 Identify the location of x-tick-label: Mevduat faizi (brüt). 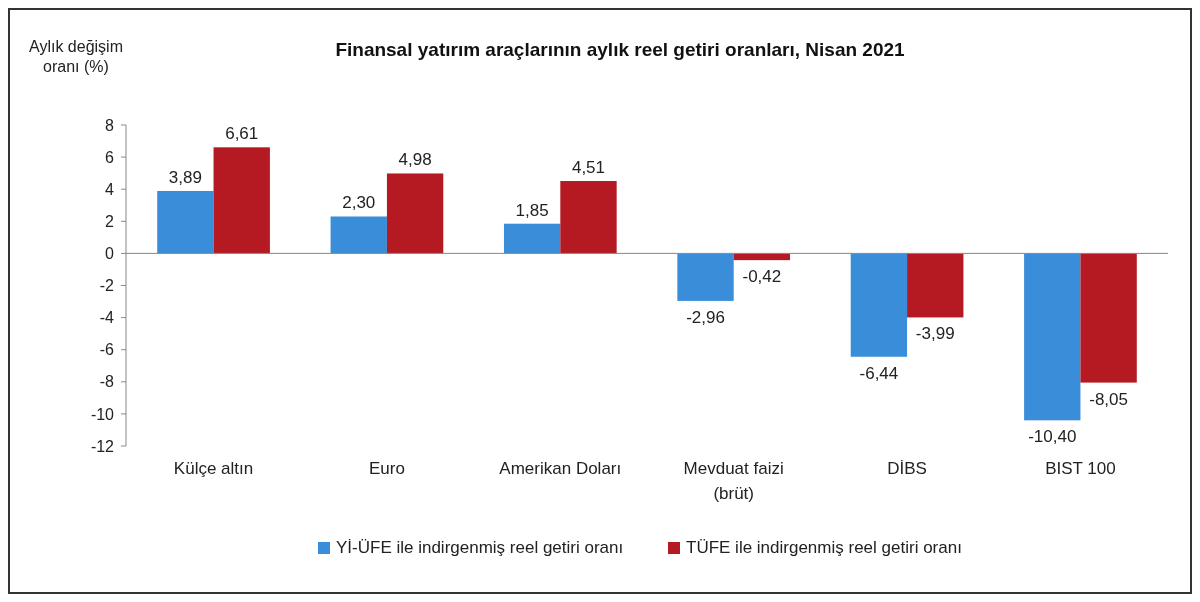
(733, 481).